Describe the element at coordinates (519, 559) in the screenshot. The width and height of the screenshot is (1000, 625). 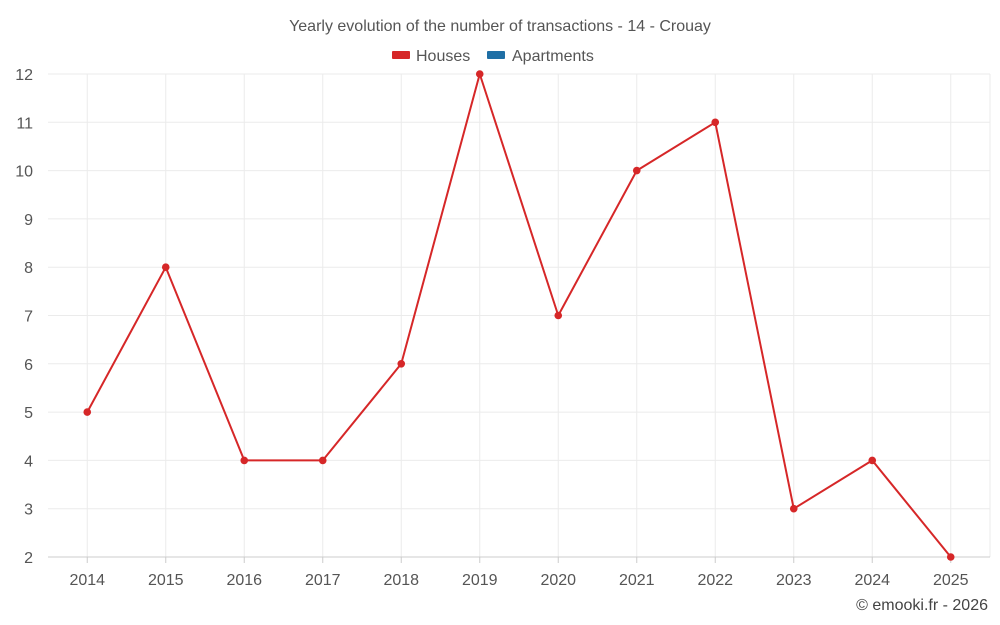
I see `axes` at that location.